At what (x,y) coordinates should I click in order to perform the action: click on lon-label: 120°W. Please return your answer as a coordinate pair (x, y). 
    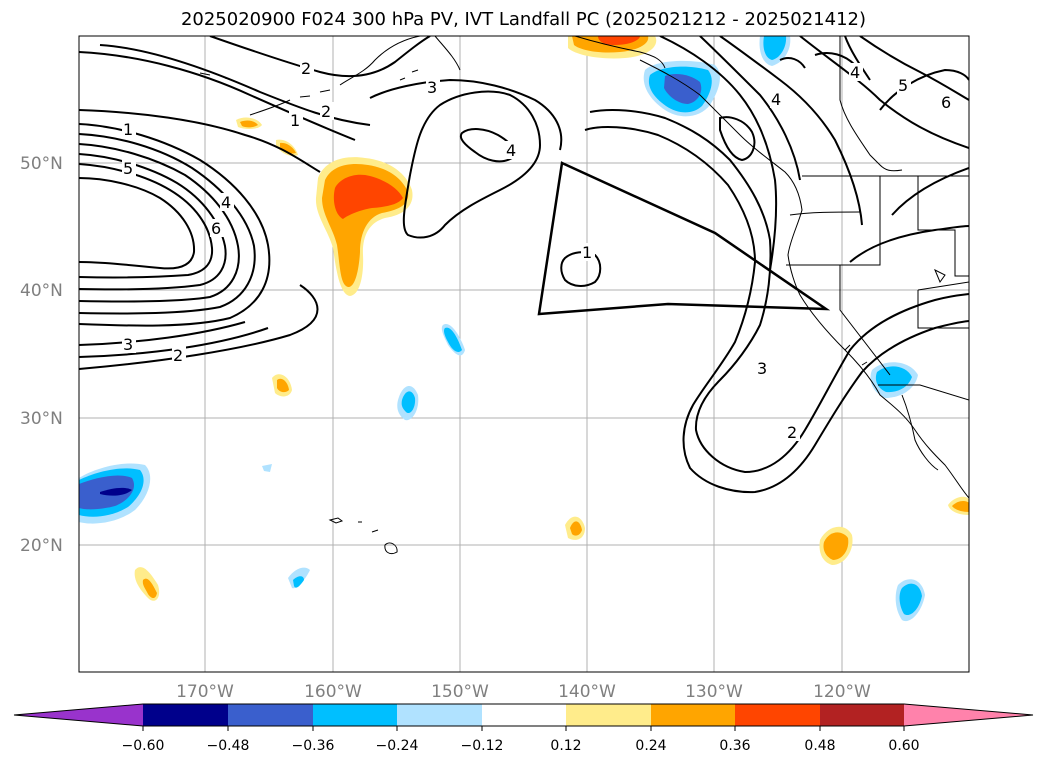
    Looking at the image, I should click on (842, 692).